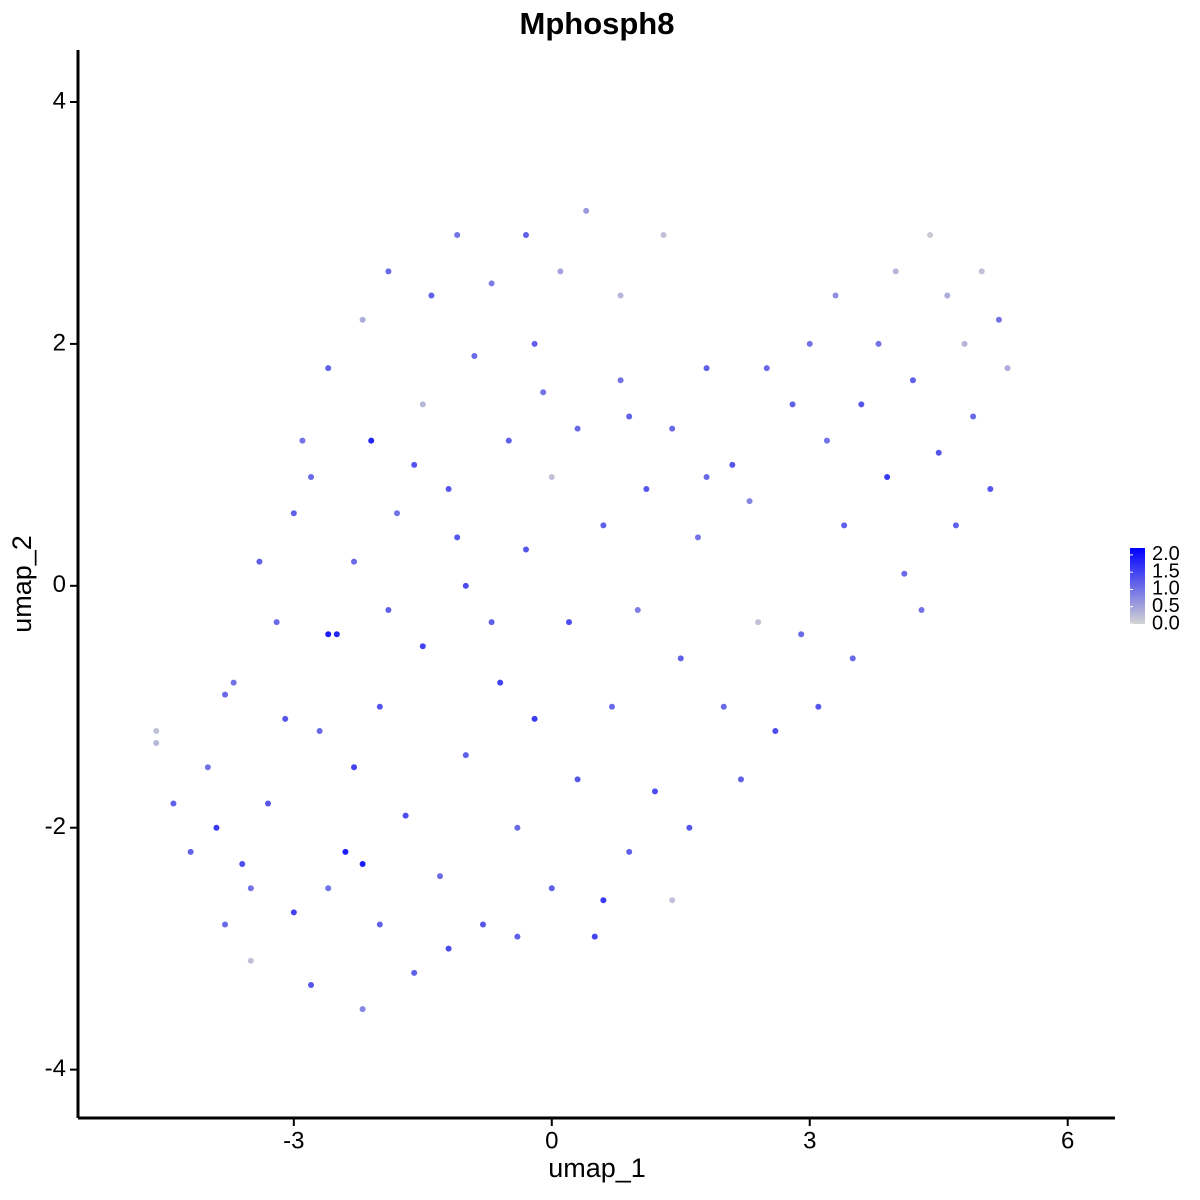 Image resolution: width=1200 pixels, height=1200 pixels. What do you see at coordinates (293, 1140) in the screenshot?
I see `x-tick-label: -3` at bounding box center [293, 1140].